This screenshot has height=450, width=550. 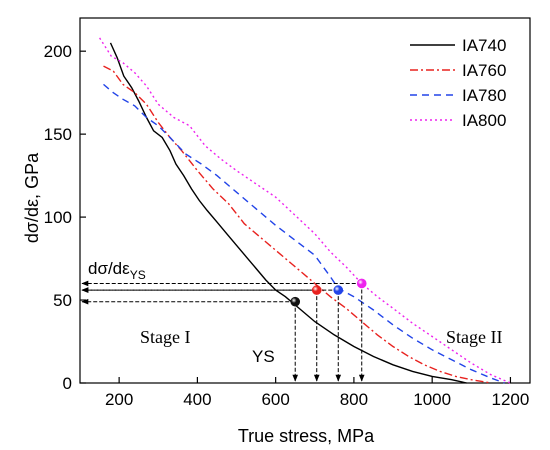 What do you see at coordinates (223, 331) in the screenshot?
I see `annotations-group` at bounding box center [223, 331].